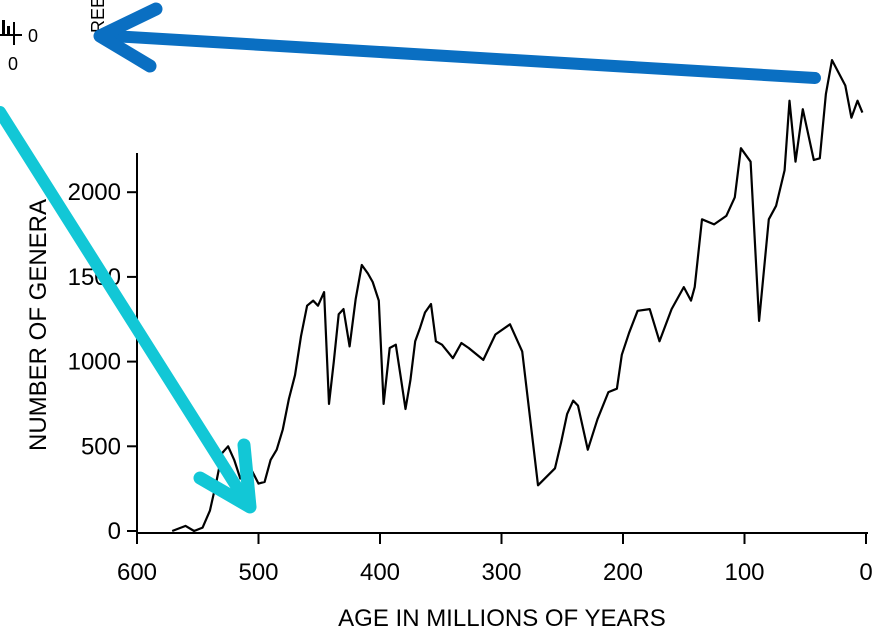 The image size is (883, 641). What do you see at coordinates (94, 362) in the screenshot?
I see `y-tick-label: 1000` at bounding box center [94, 362].